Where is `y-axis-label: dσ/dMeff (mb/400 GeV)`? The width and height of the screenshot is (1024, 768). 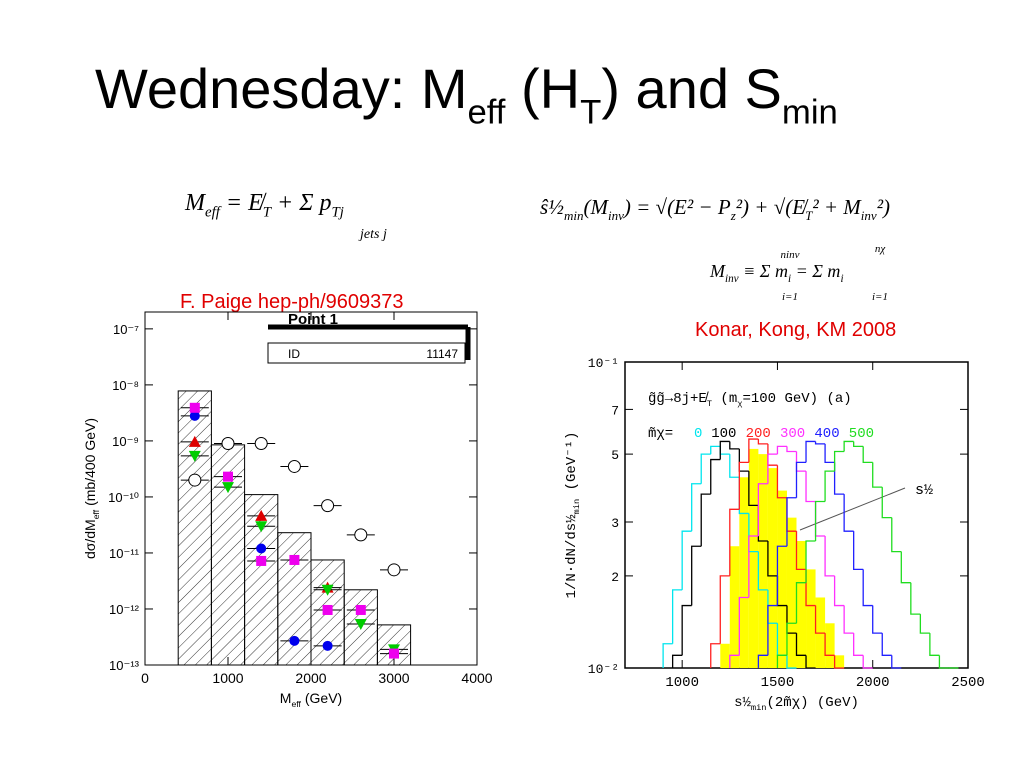 y-axis-label: dσ/dMeff (mb/400 GeV) is located at coordinates (91, 488).